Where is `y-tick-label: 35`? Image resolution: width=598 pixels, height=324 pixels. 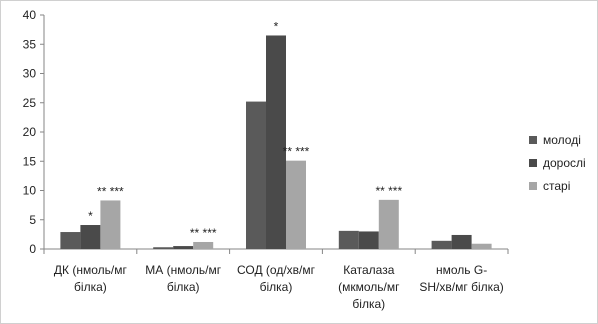 y-tick-label: 35 is located at coordinates (30, 44).